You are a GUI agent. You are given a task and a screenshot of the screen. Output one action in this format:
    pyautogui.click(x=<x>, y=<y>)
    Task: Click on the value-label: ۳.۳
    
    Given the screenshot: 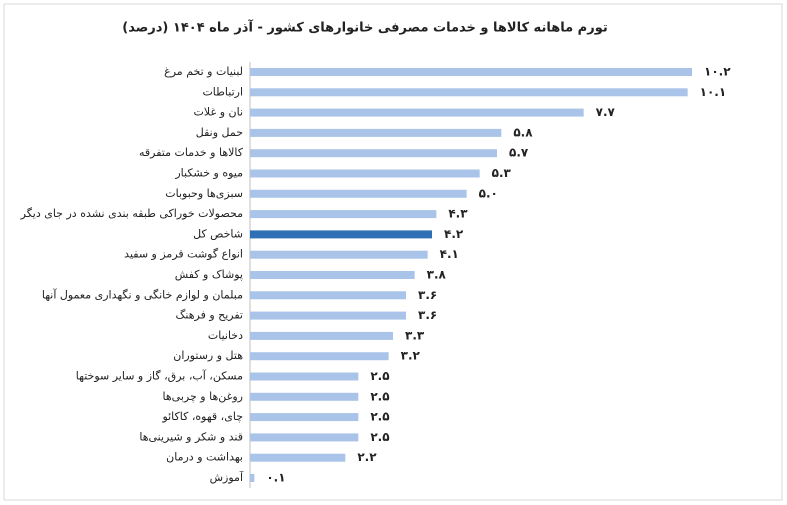 What is the action you would take?
    pyautogui.click(x=415, y=335)
    